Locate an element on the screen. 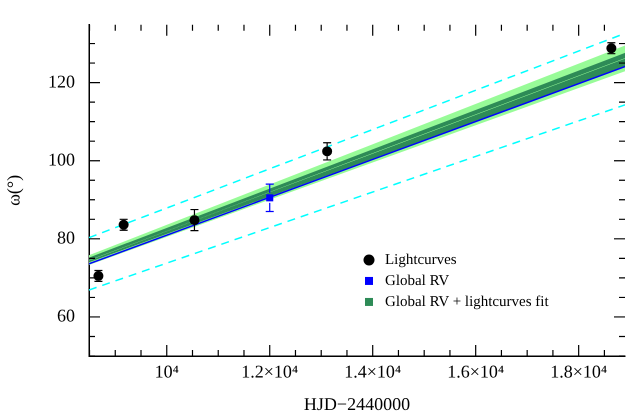 This screenshot has width=630, height=416. y-tick-label: 60 is located at coordinates (66, 316).